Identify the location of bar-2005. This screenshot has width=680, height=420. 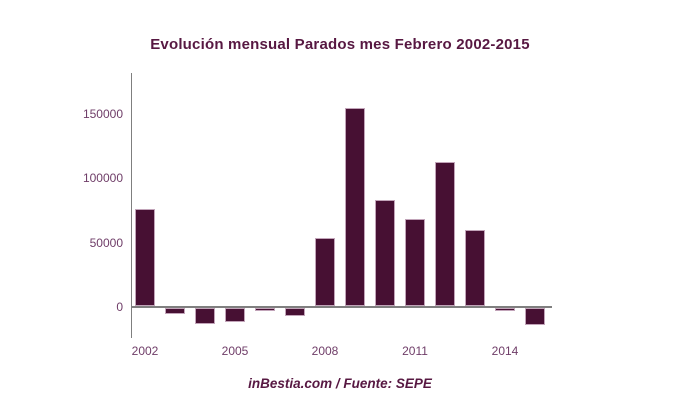
(235, 315).